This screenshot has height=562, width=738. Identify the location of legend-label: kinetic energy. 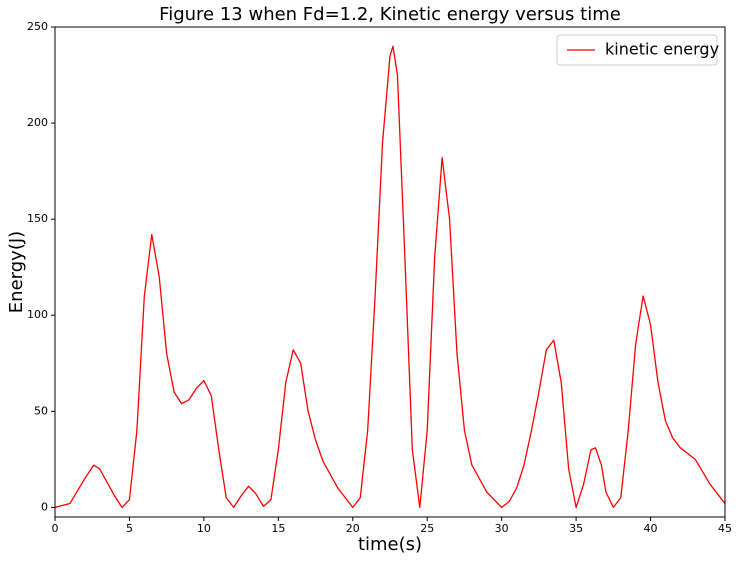
(662, 49).